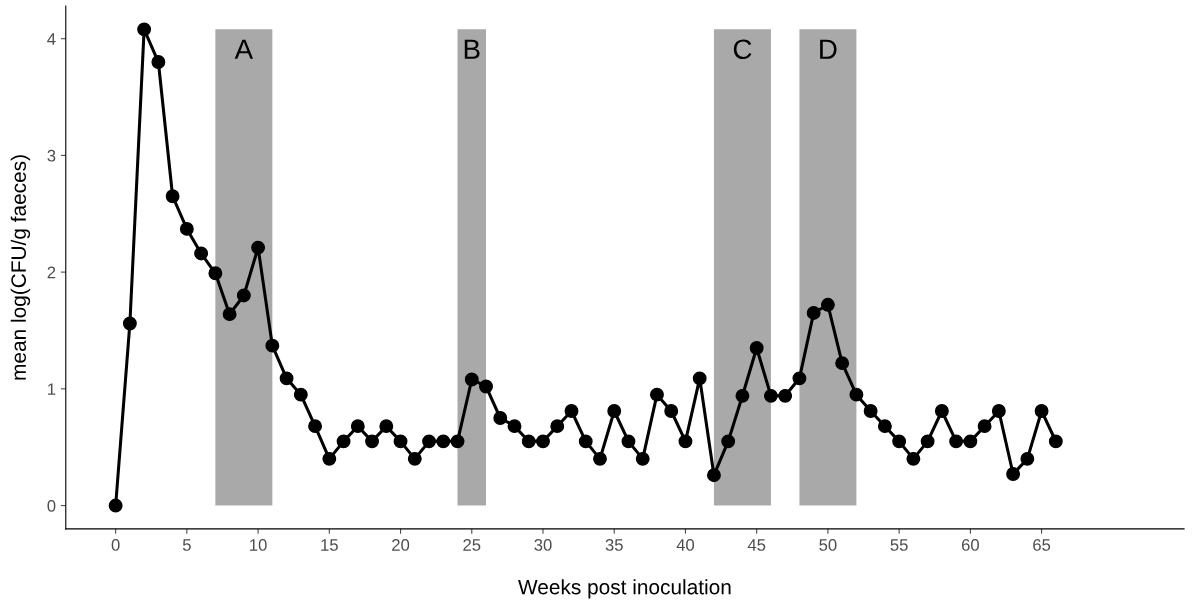 Image resolution: width=1196 pixels, height=601 pixels. What do you see at coordinates (51, 505) in the screenshot?
I see `y-tick-label: 0` at bounding box center [51, 505].